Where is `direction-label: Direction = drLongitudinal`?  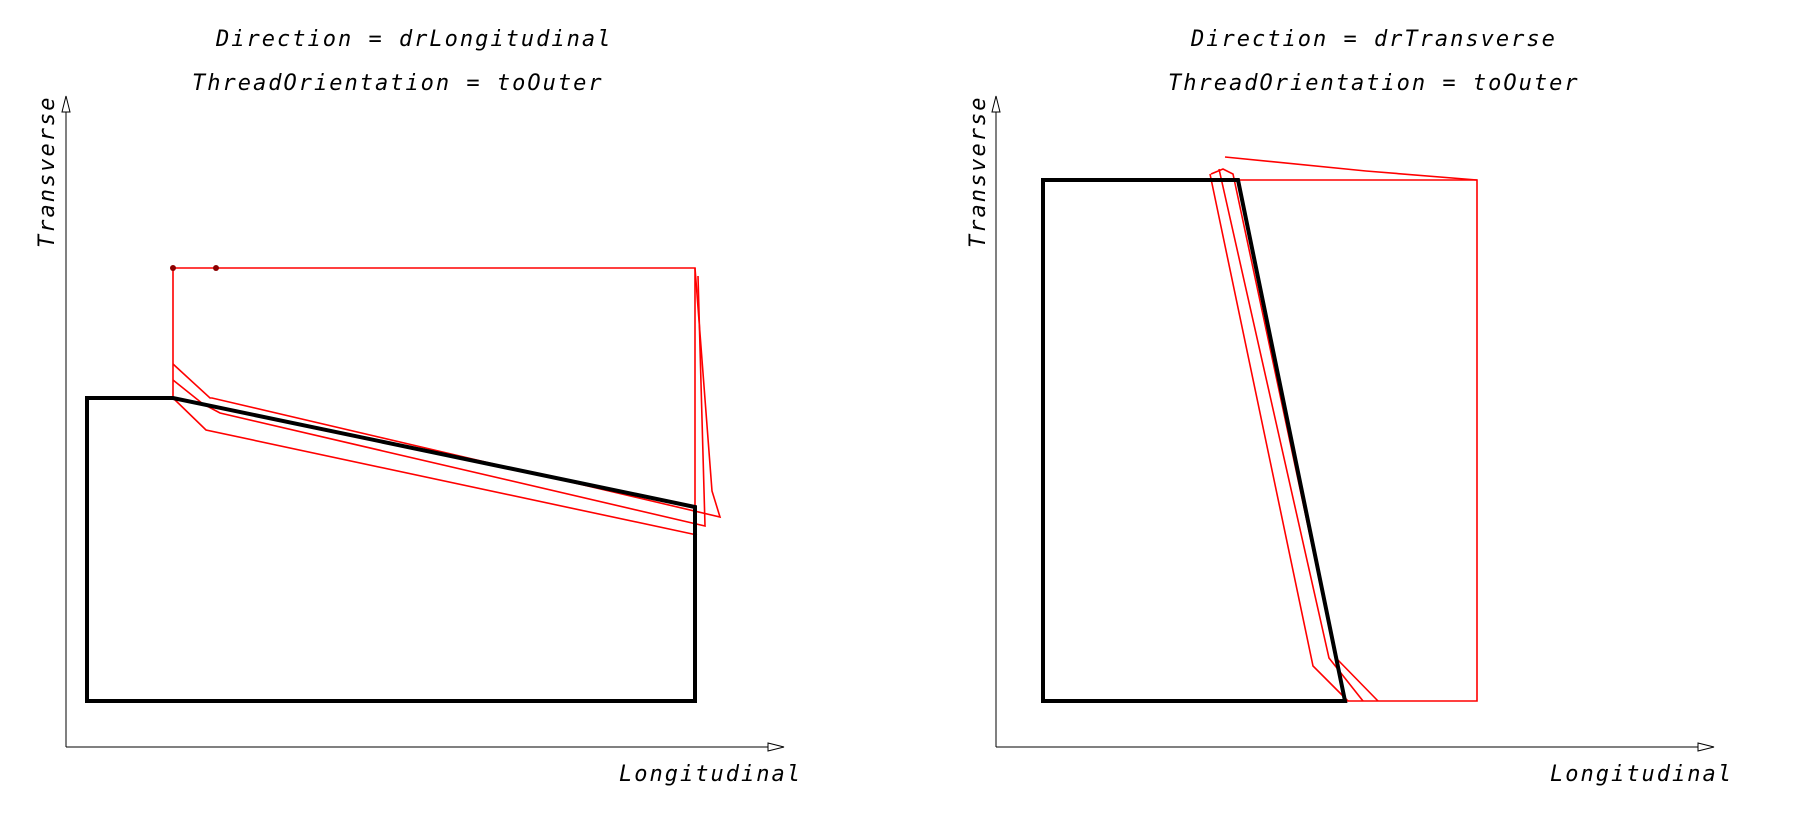
direction-label: Direction = drLongitudinal is located at coordinates (413, 39).